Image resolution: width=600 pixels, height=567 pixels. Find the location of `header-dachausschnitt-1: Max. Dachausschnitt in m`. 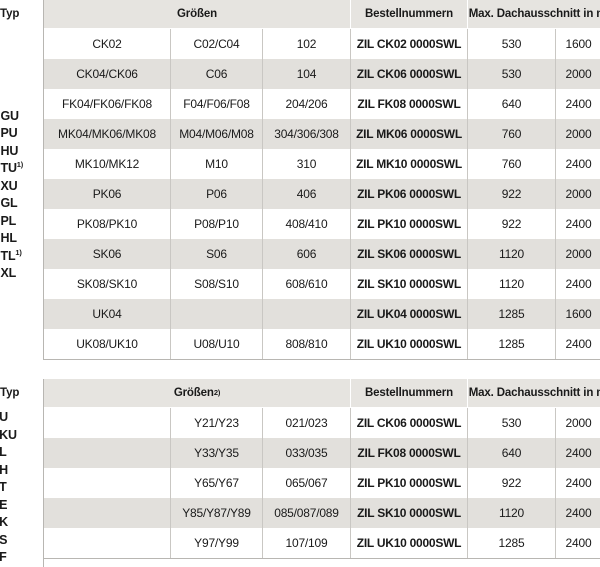

header-dachausschnitt-1: Max. Dachausschnitt in m is located at coordinates (534, 14).